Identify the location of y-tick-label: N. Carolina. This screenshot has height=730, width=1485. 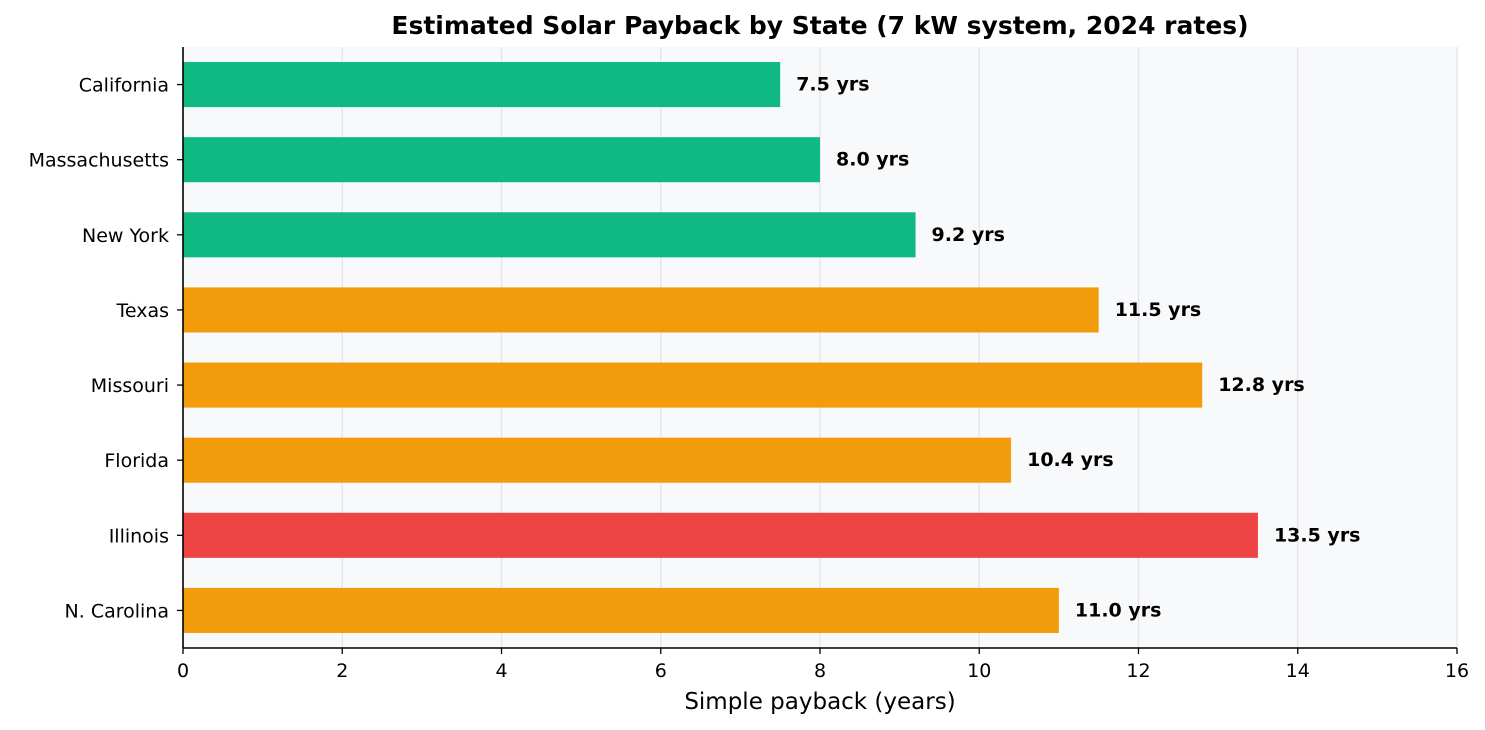
(117, 611).